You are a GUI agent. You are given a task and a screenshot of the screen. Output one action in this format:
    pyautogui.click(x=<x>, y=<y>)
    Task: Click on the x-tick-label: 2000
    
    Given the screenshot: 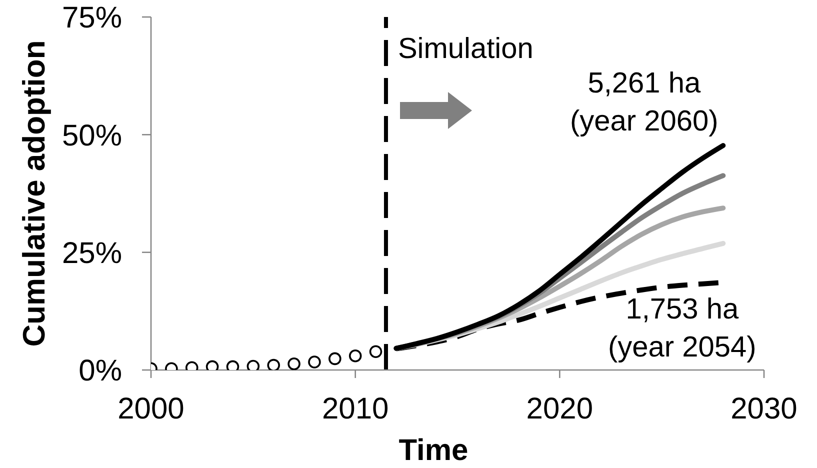 What is the action you would take?
    pyautogui.click(x=151, y=409)
    